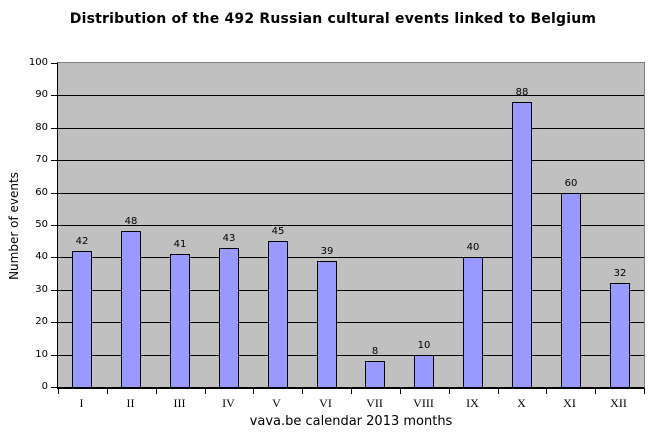 The width and height of the screenshot is (666, 447). Describe the element at coordinates (180, 244) in the screenshot. I see `bar-value-label: 41` at that location.